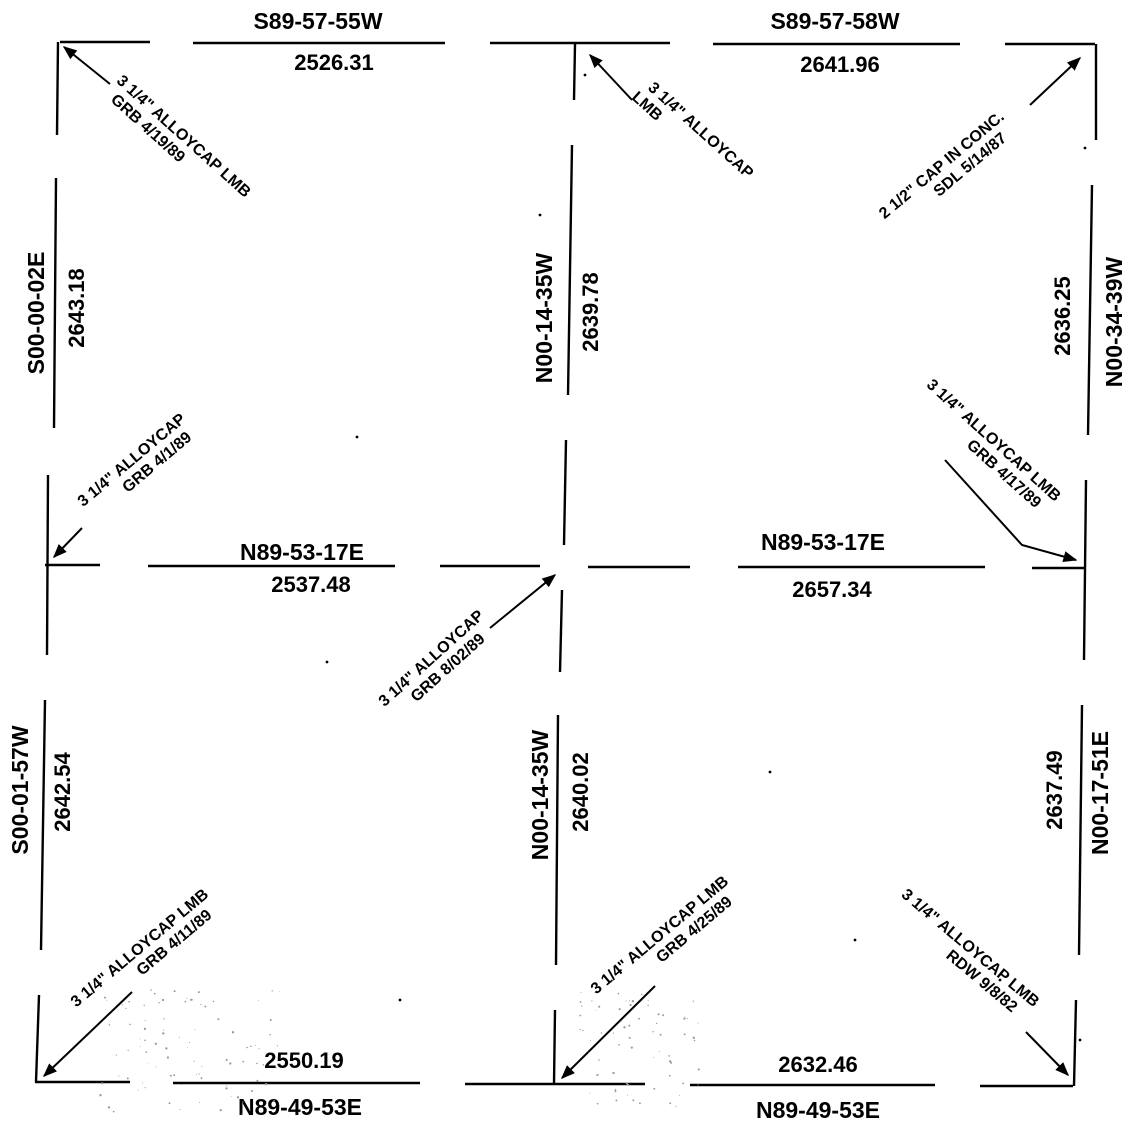 Image resolution: width=1127 pixels, height=1122 pixels. Describe the element at coordinates (818, 1064) in the screenshot. I see `distance-label: 2632.46` at that location.